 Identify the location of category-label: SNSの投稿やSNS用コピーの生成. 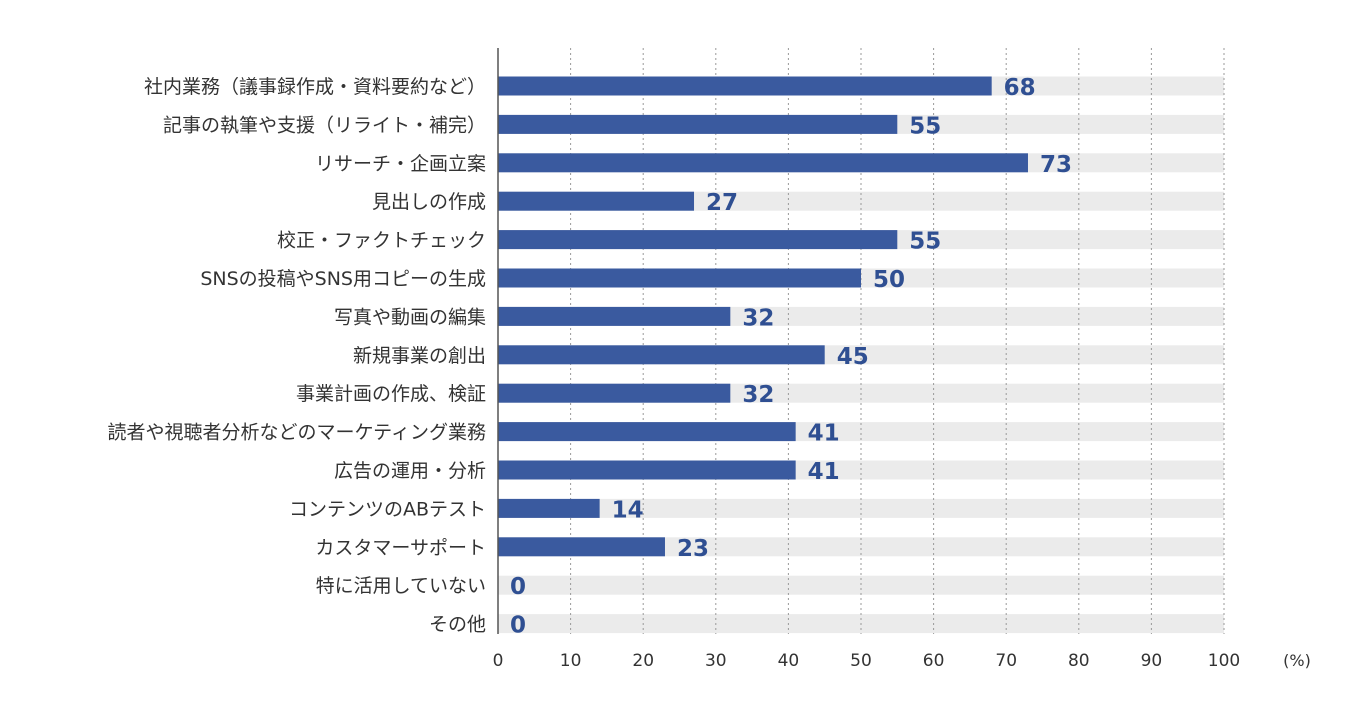
(343, 279).